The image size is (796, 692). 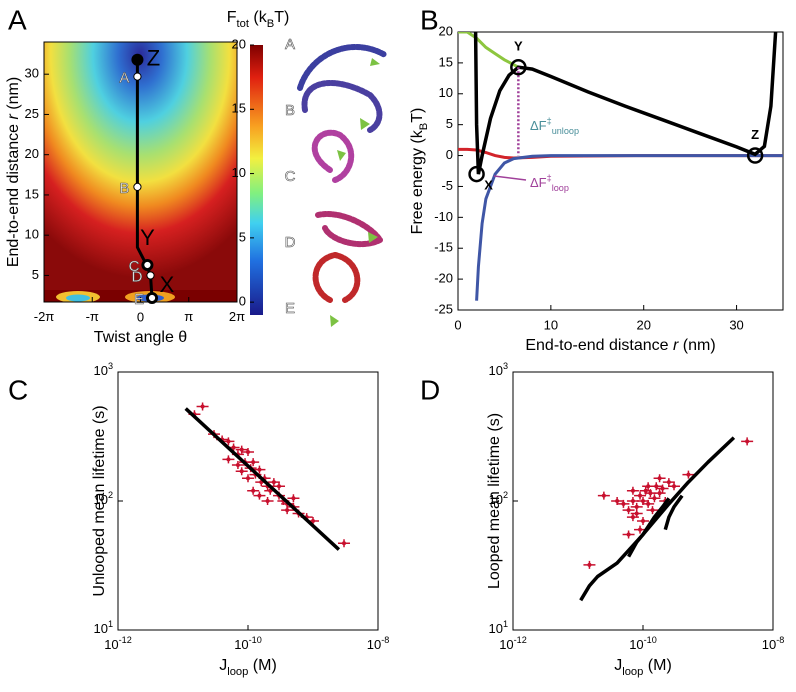 What do you see at coordinates (44, 316) in the screenshot?
I see `x-tick-label: -2π` at bounding box center [44, 316].